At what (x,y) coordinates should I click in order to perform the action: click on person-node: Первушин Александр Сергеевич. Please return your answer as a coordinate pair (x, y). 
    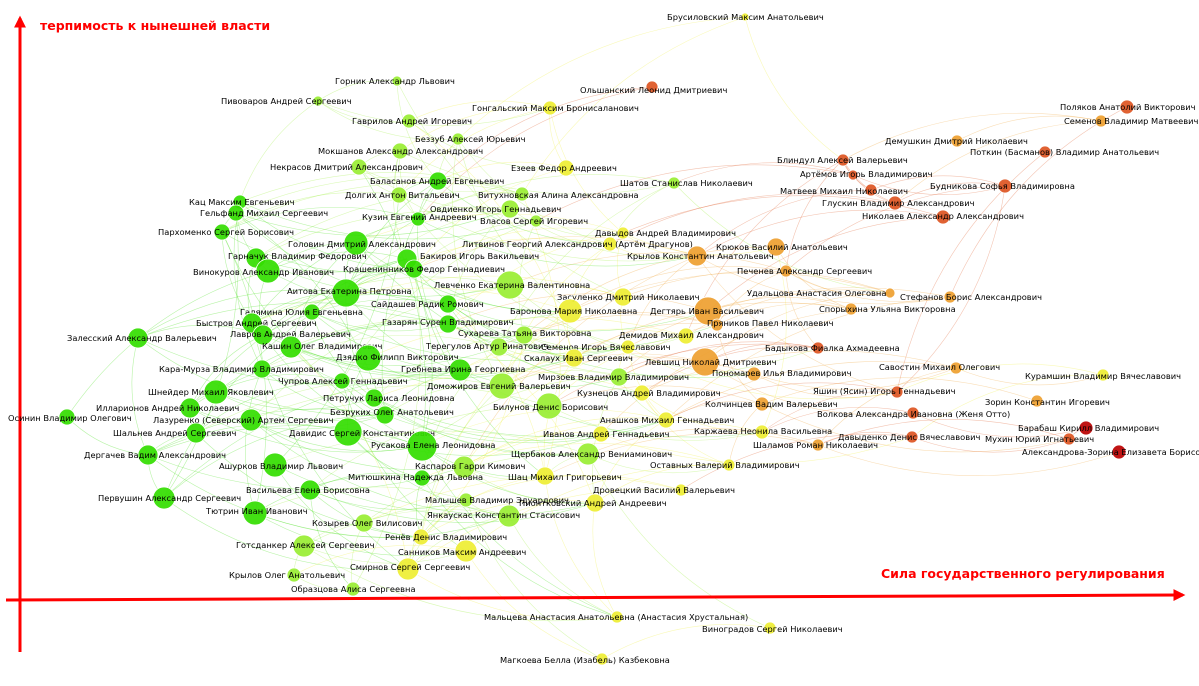
    Looking at the image, I should click on (169, 498).